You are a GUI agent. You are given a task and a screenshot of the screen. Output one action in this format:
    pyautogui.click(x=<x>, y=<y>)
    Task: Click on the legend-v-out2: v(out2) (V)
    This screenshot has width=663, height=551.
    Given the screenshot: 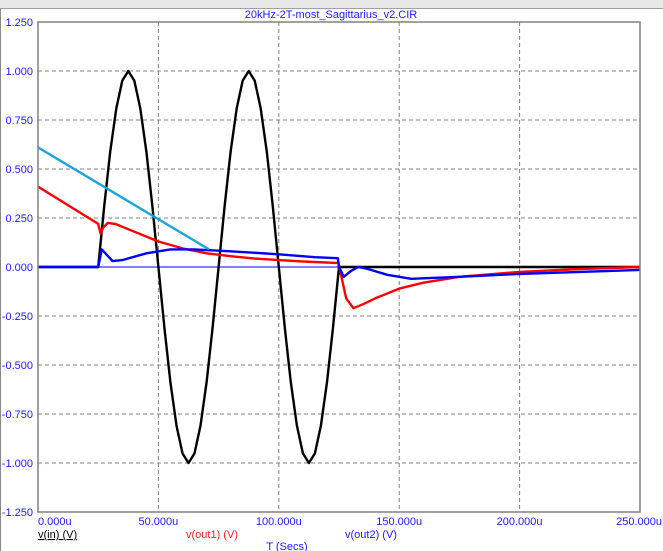 What is the action you would take?
    pyautogui.click(x=371, y=535)
    